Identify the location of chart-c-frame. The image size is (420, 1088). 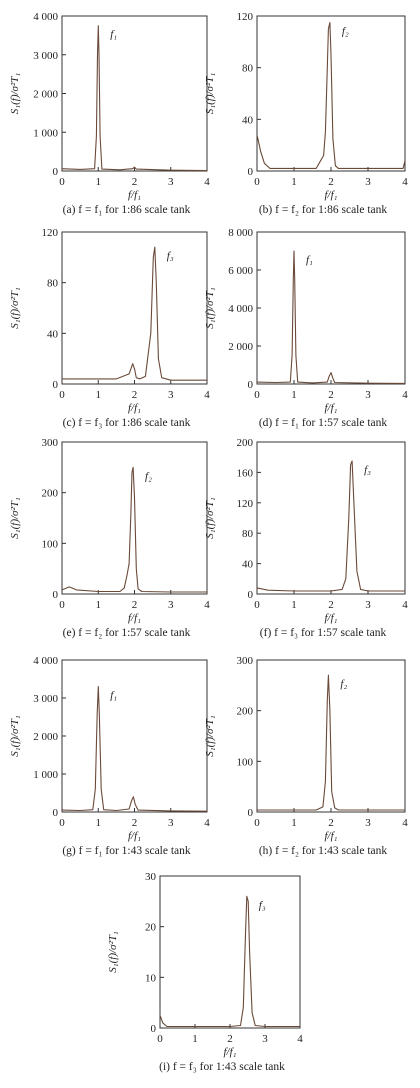
(134, 308).